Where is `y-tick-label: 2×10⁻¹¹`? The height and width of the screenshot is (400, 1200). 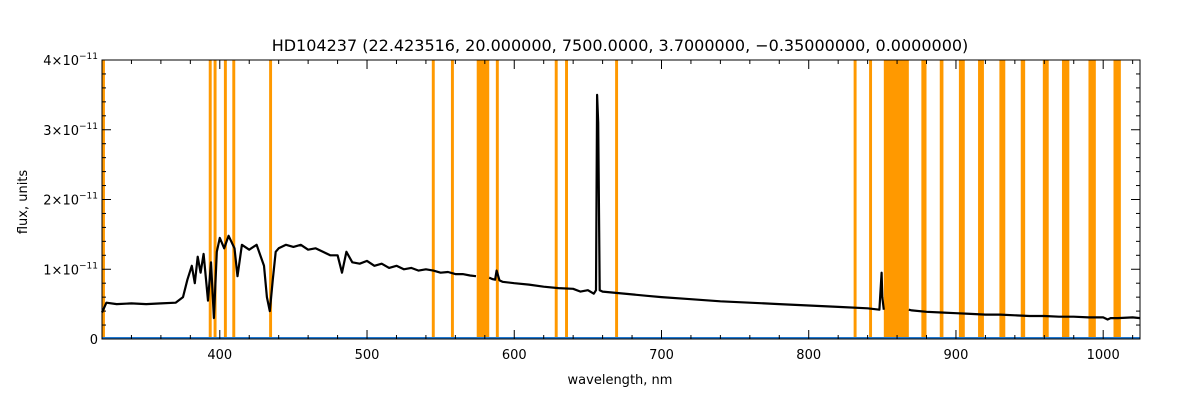
y-tick-label: 2×10⁻¹¹ is located at coordinates (70, 200).